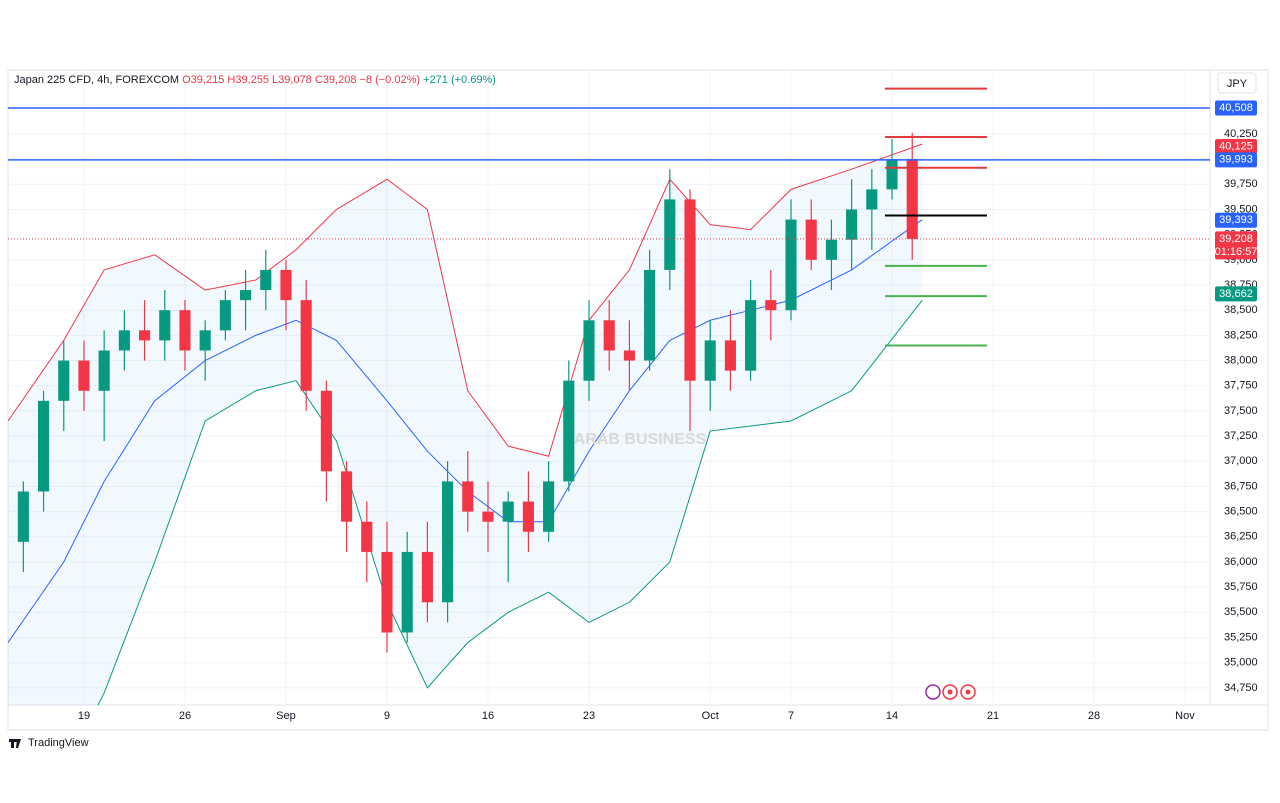 This screenshot has height=803, width=1280. Describe the element at coordinates (1241, 587) in the screenshot. I see `y-tick-label: 35,750` at that location.